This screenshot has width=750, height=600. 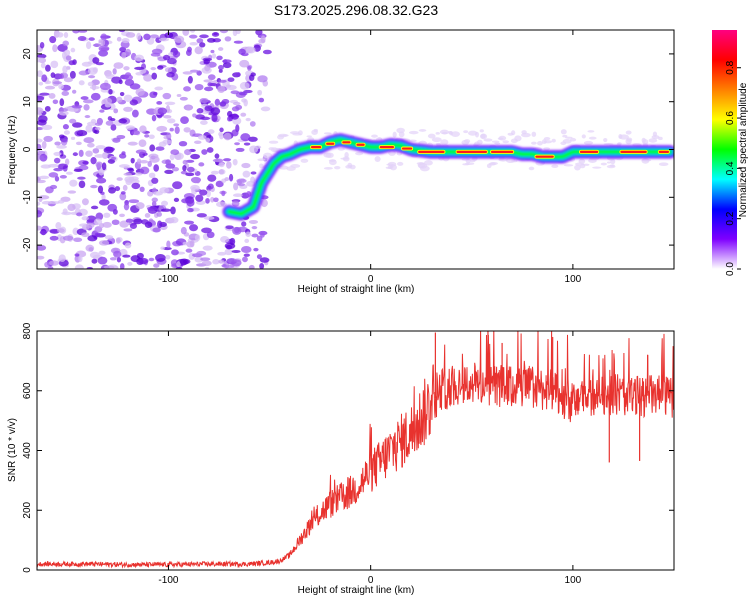 What do you see at coordinates (448, 177) in the screenshot?
I see `ridge` at bounding box center [448, 177].